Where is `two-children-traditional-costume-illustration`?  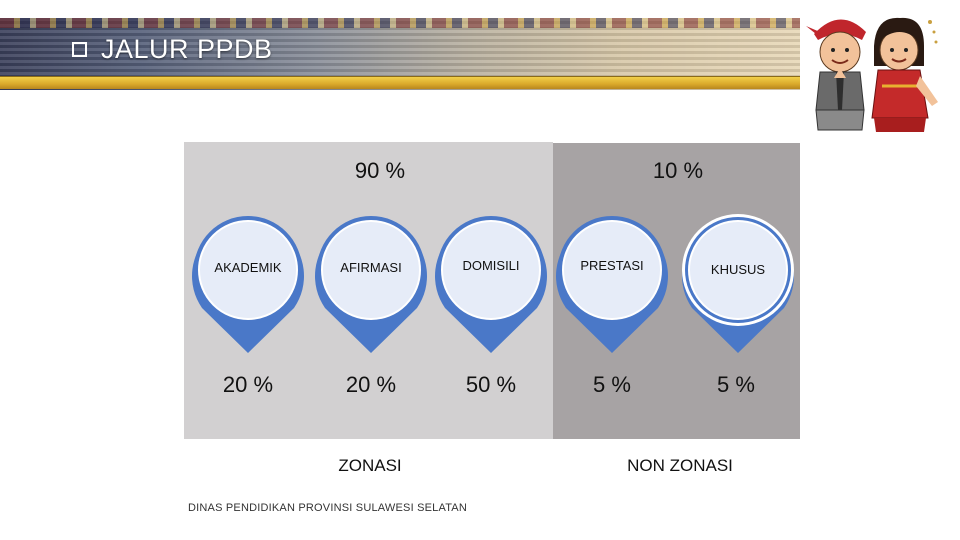 two-children-traditional-costume-illustration is located at coordinates (872, 74).